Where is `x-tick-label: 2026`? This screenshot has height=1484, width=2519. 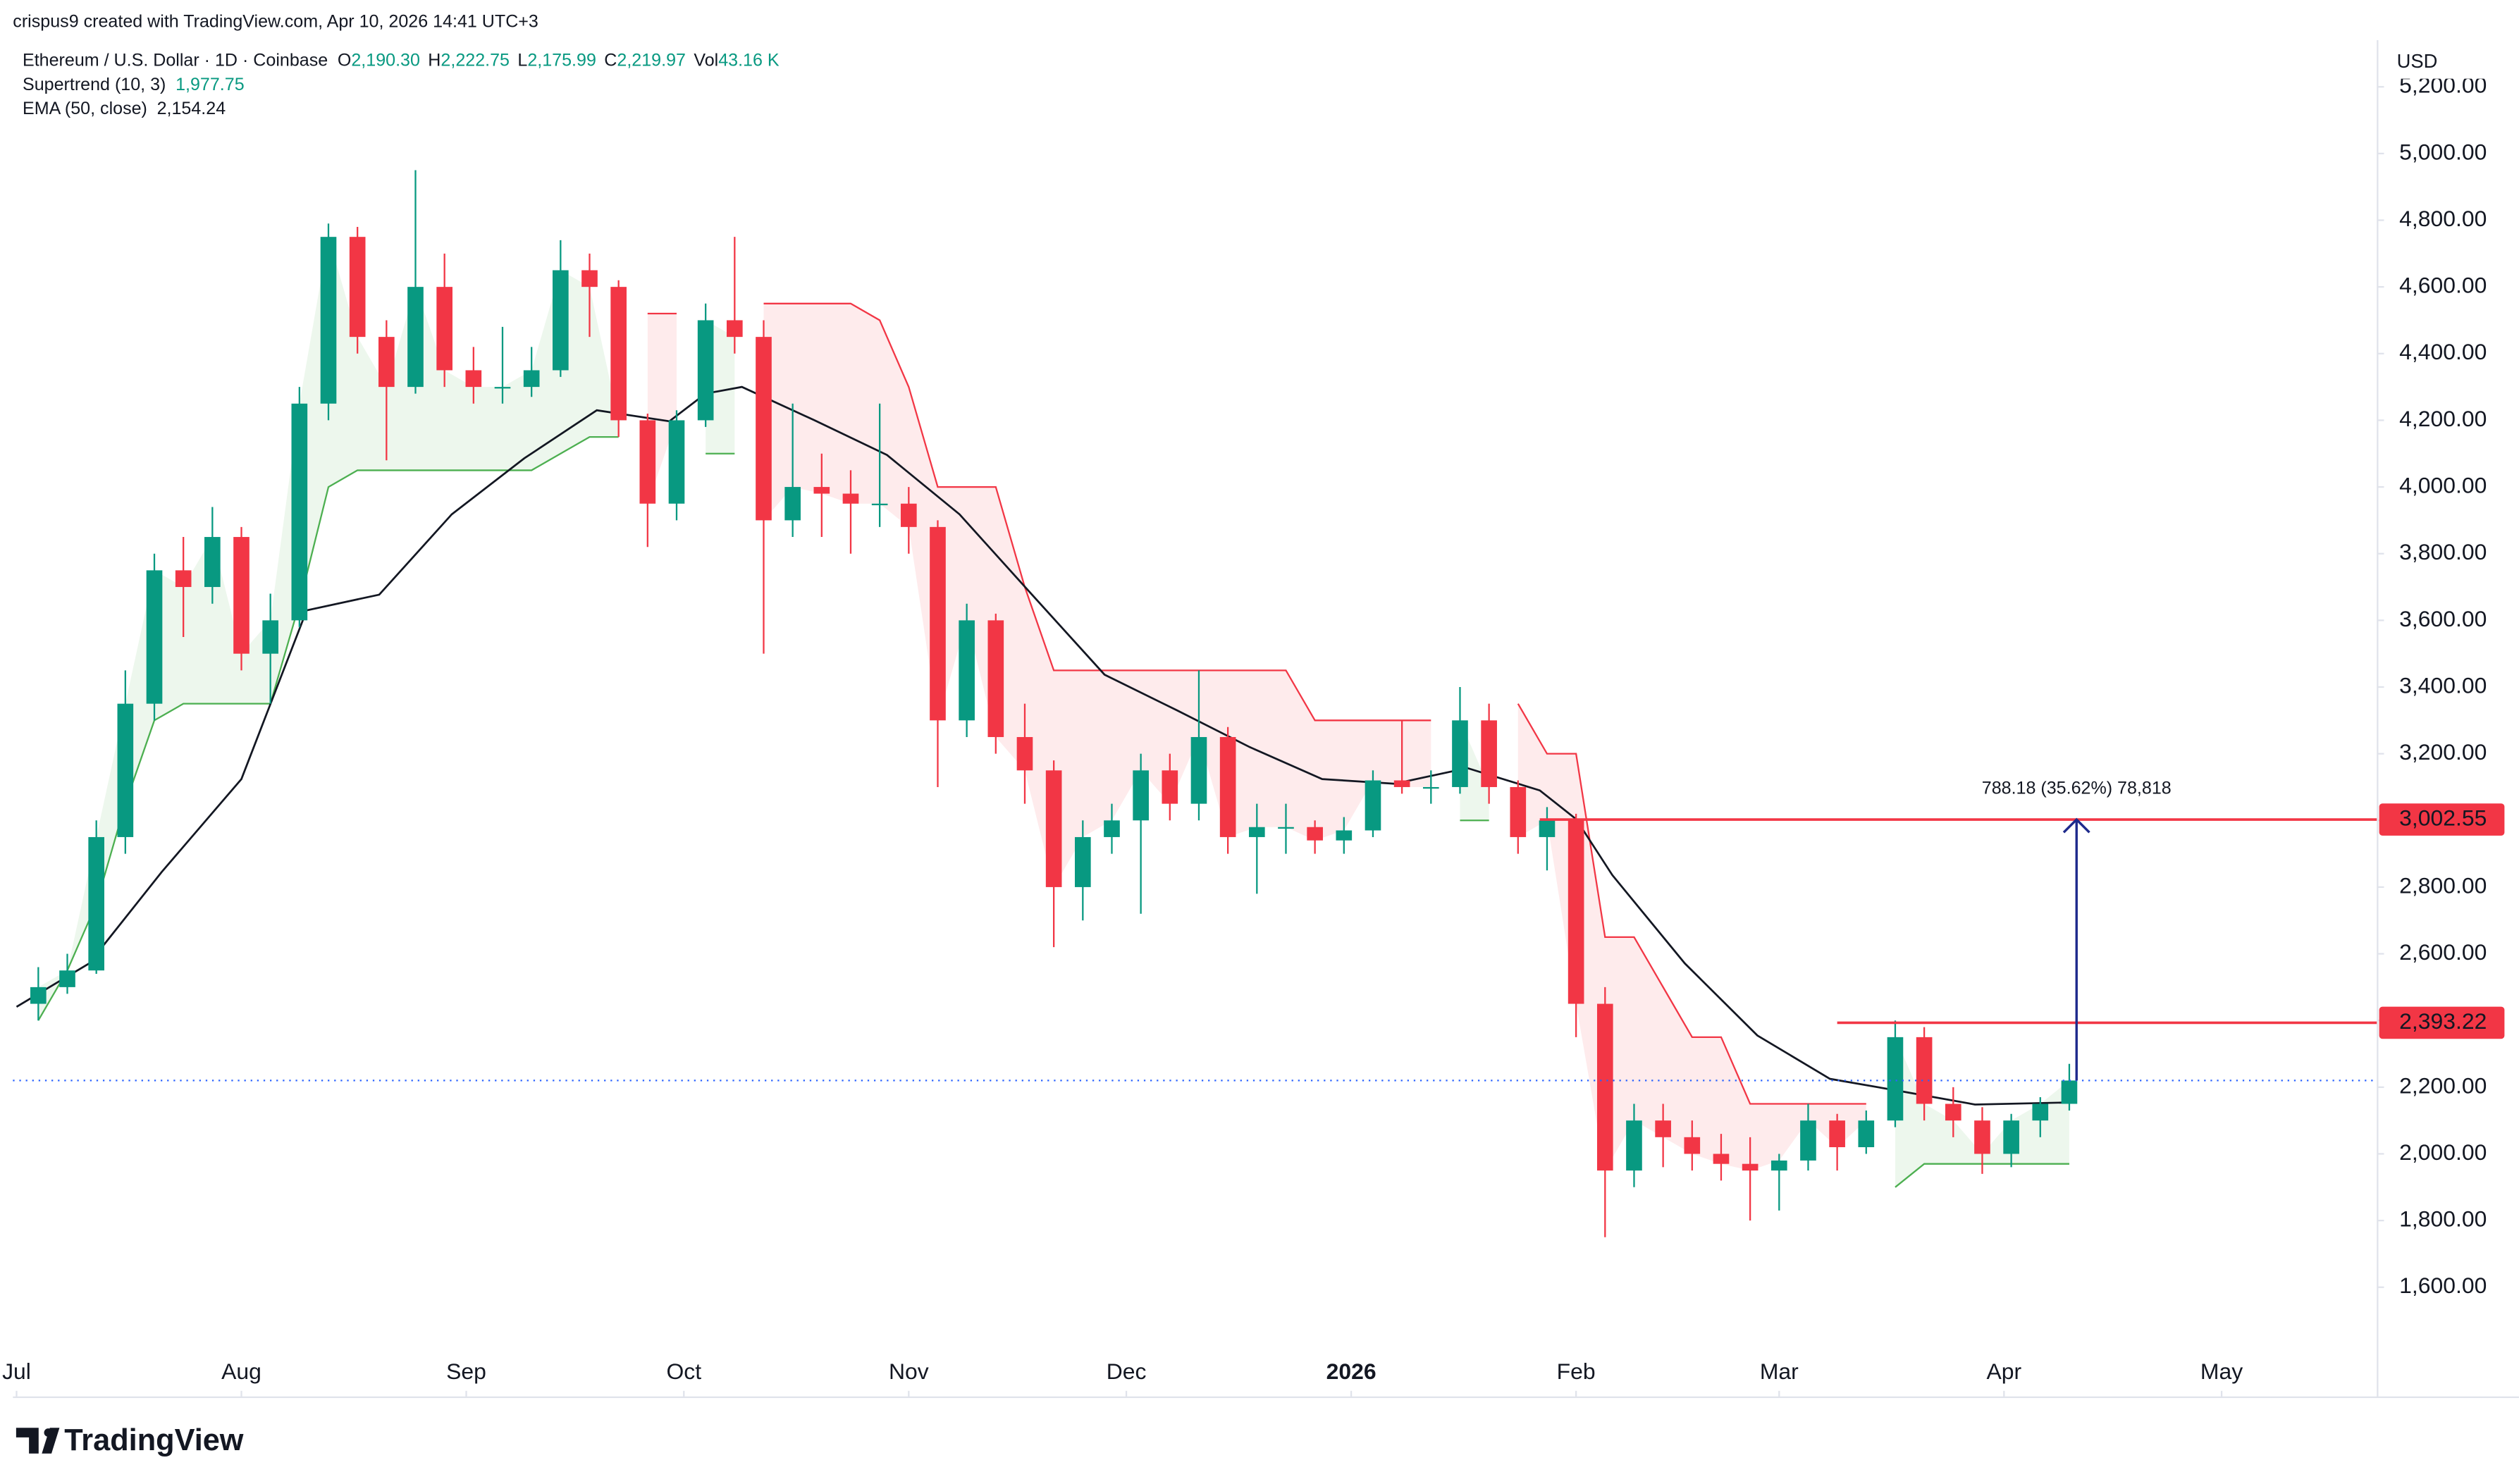
x-tick-label: 2026 is located at coordinates (1351, 1371).